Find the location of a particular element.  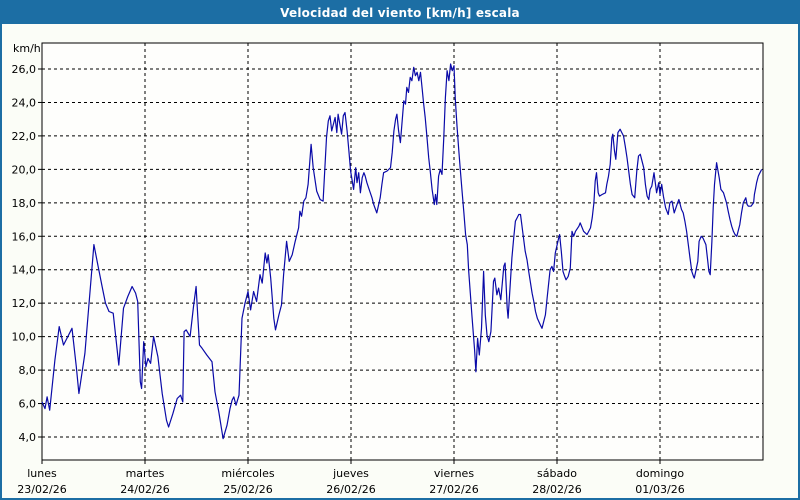

x-axis-date-label: 25/02/26 is located at coordinates (247, 489).